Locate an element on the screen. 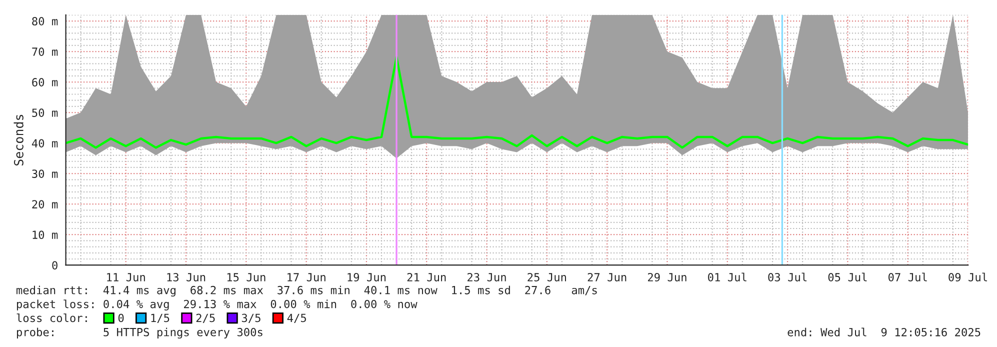 The image size is (997, 347). y-tick-label: 20 m is located at coordinates (45, 204).